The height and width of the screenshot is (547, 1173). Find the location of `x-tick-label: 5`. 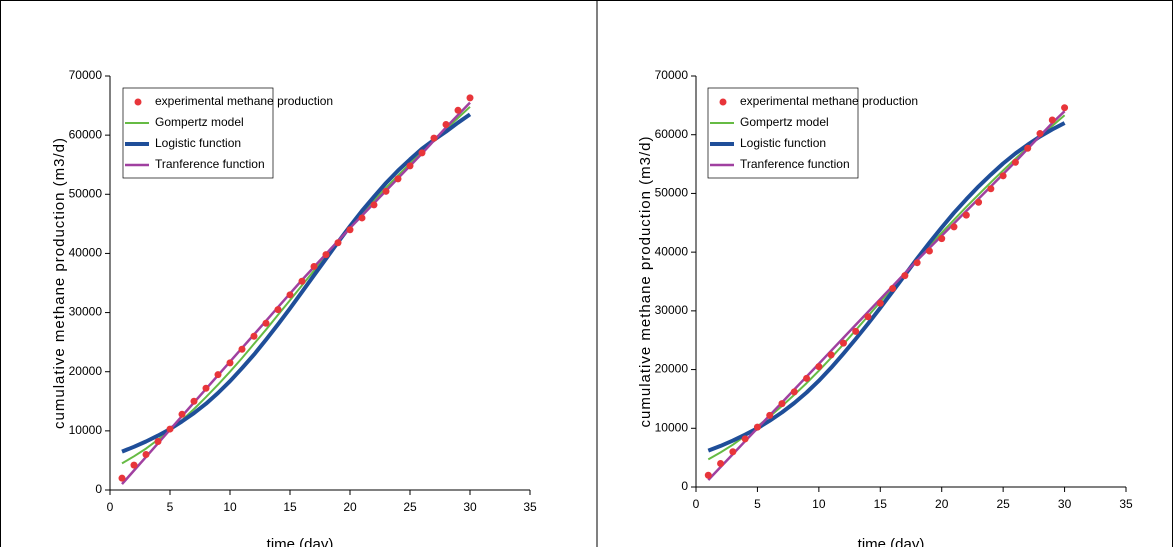

x-tick-label: 5 is located at coordinates (170, 507).